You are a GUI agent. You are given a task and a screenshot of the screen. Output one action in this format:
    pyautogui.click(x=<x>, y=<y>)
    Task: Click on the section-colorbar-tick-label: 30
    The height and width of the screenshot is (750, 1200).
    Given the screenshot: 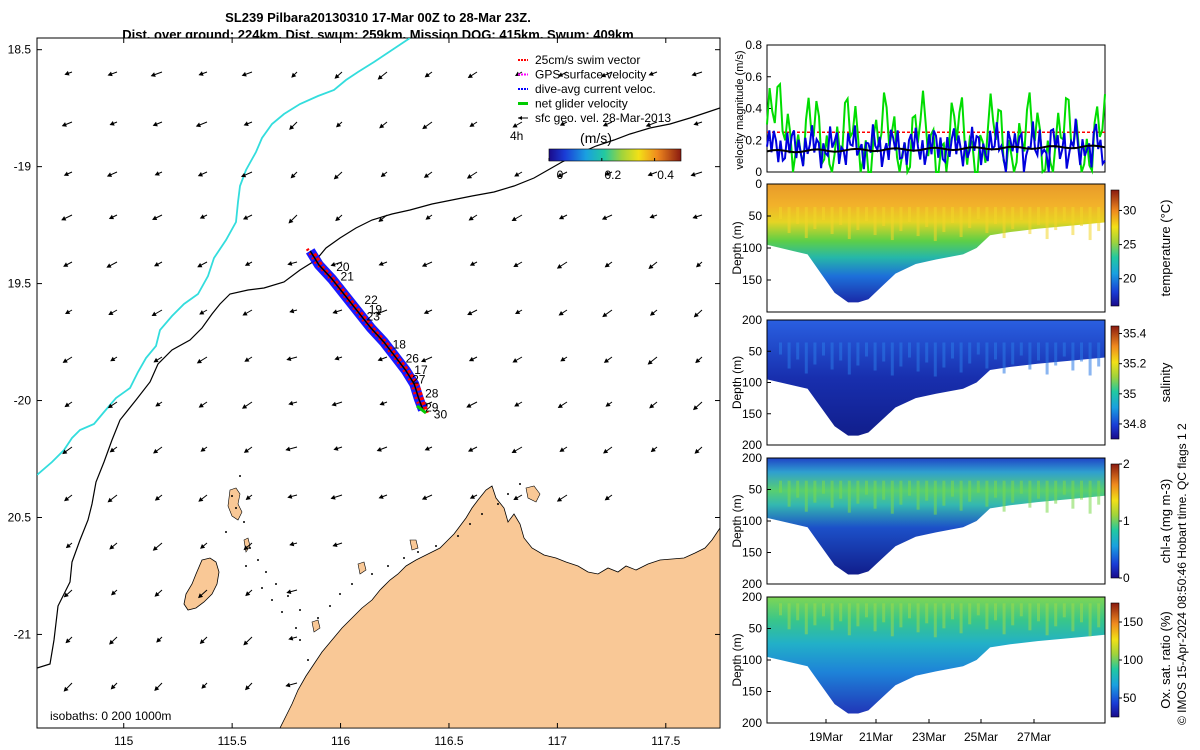 What is the action you would take?
    pyautogui.click(x=1130, y=210)
    